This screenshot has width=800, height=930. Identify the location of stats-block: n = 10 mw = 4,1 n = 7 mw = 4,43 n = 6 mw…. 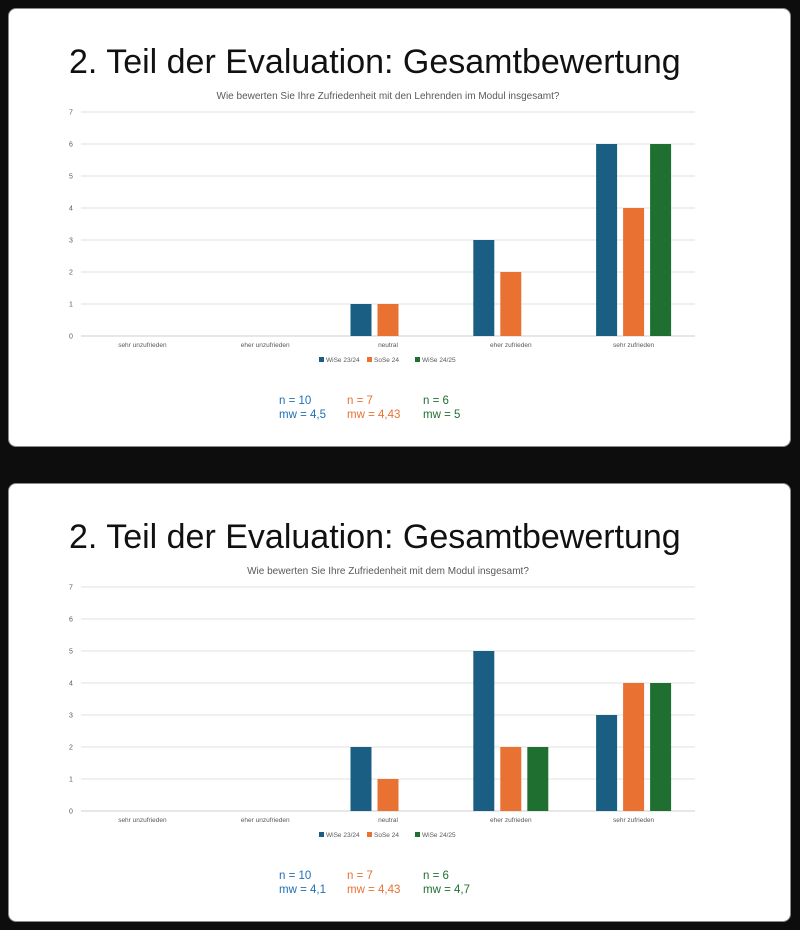
(409, 889).